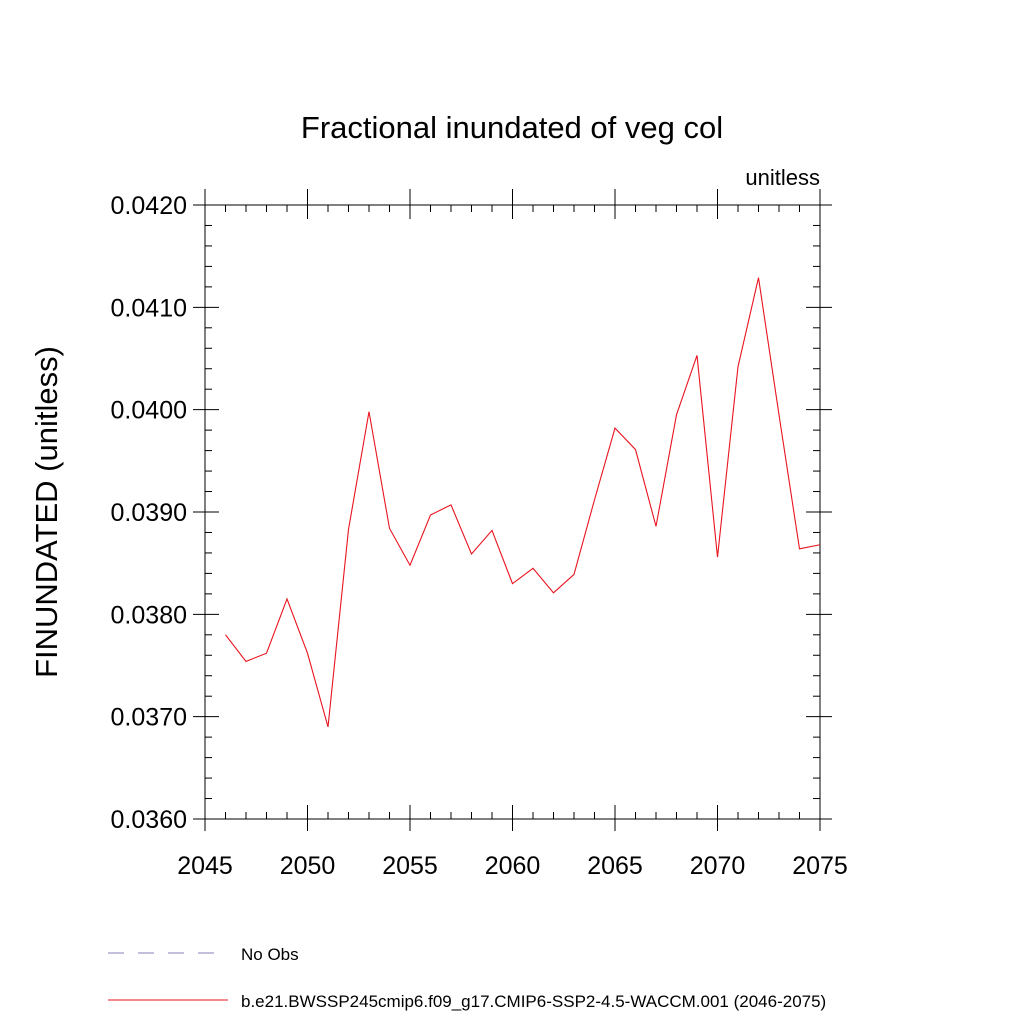 This screenshot has height=1029, width=1024. I want to click on legend-label: No Obs, so click(270, 954).